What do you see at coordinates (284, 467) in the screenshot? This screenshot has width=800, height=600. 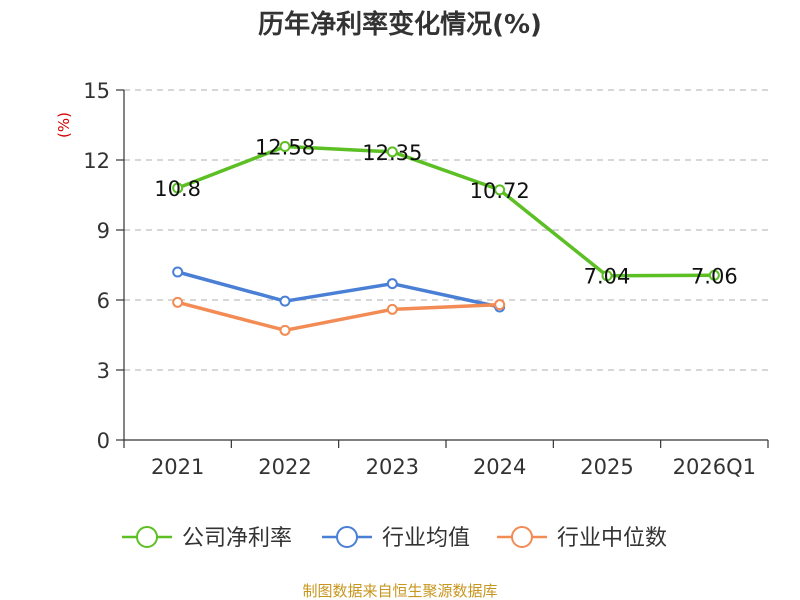 I see `x-tick-label-2022: 2022` at bounding box center [284, 467].